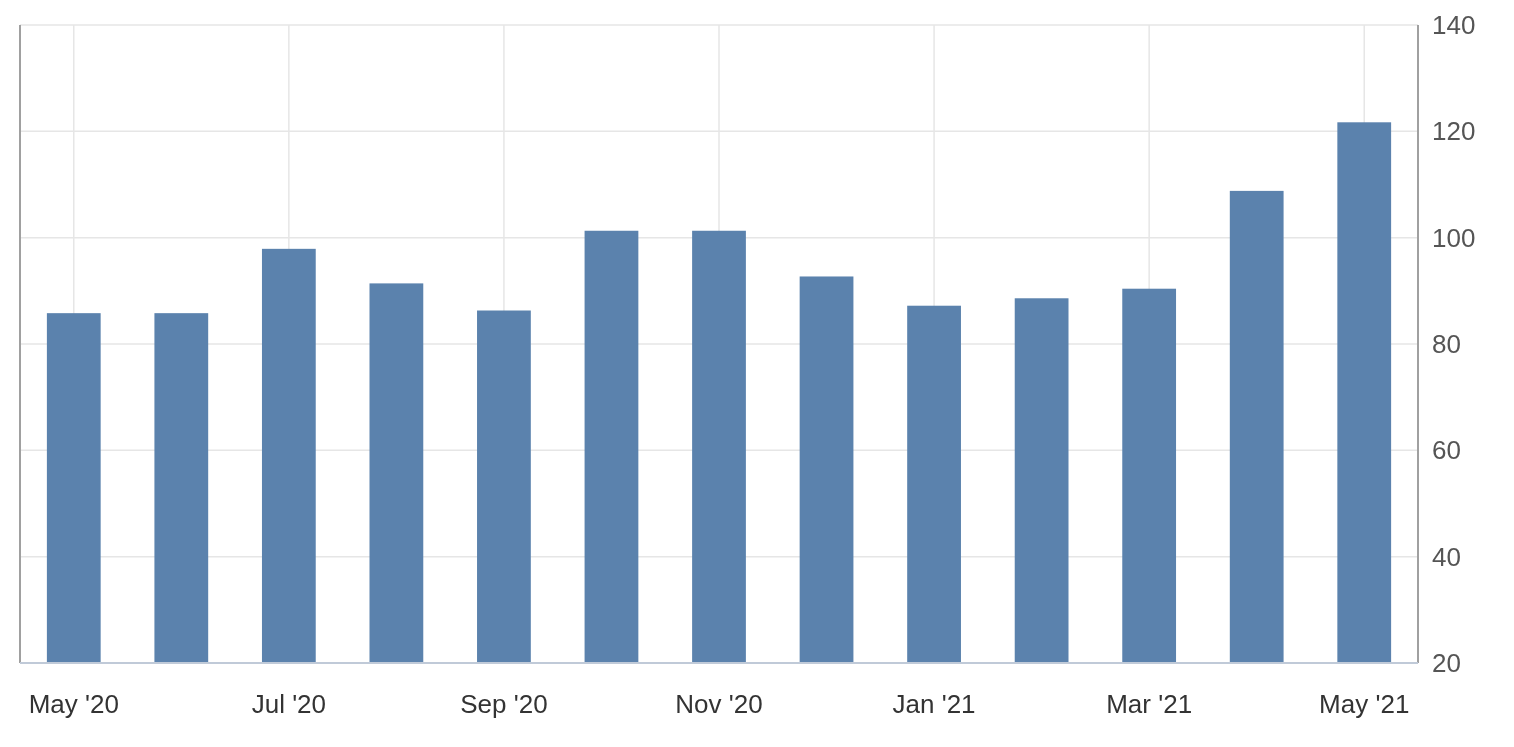  What do you see at coordinates (73, 704) in the screenshot?
I see `x-tick-label: May '20` at bounding box center [73, 704].